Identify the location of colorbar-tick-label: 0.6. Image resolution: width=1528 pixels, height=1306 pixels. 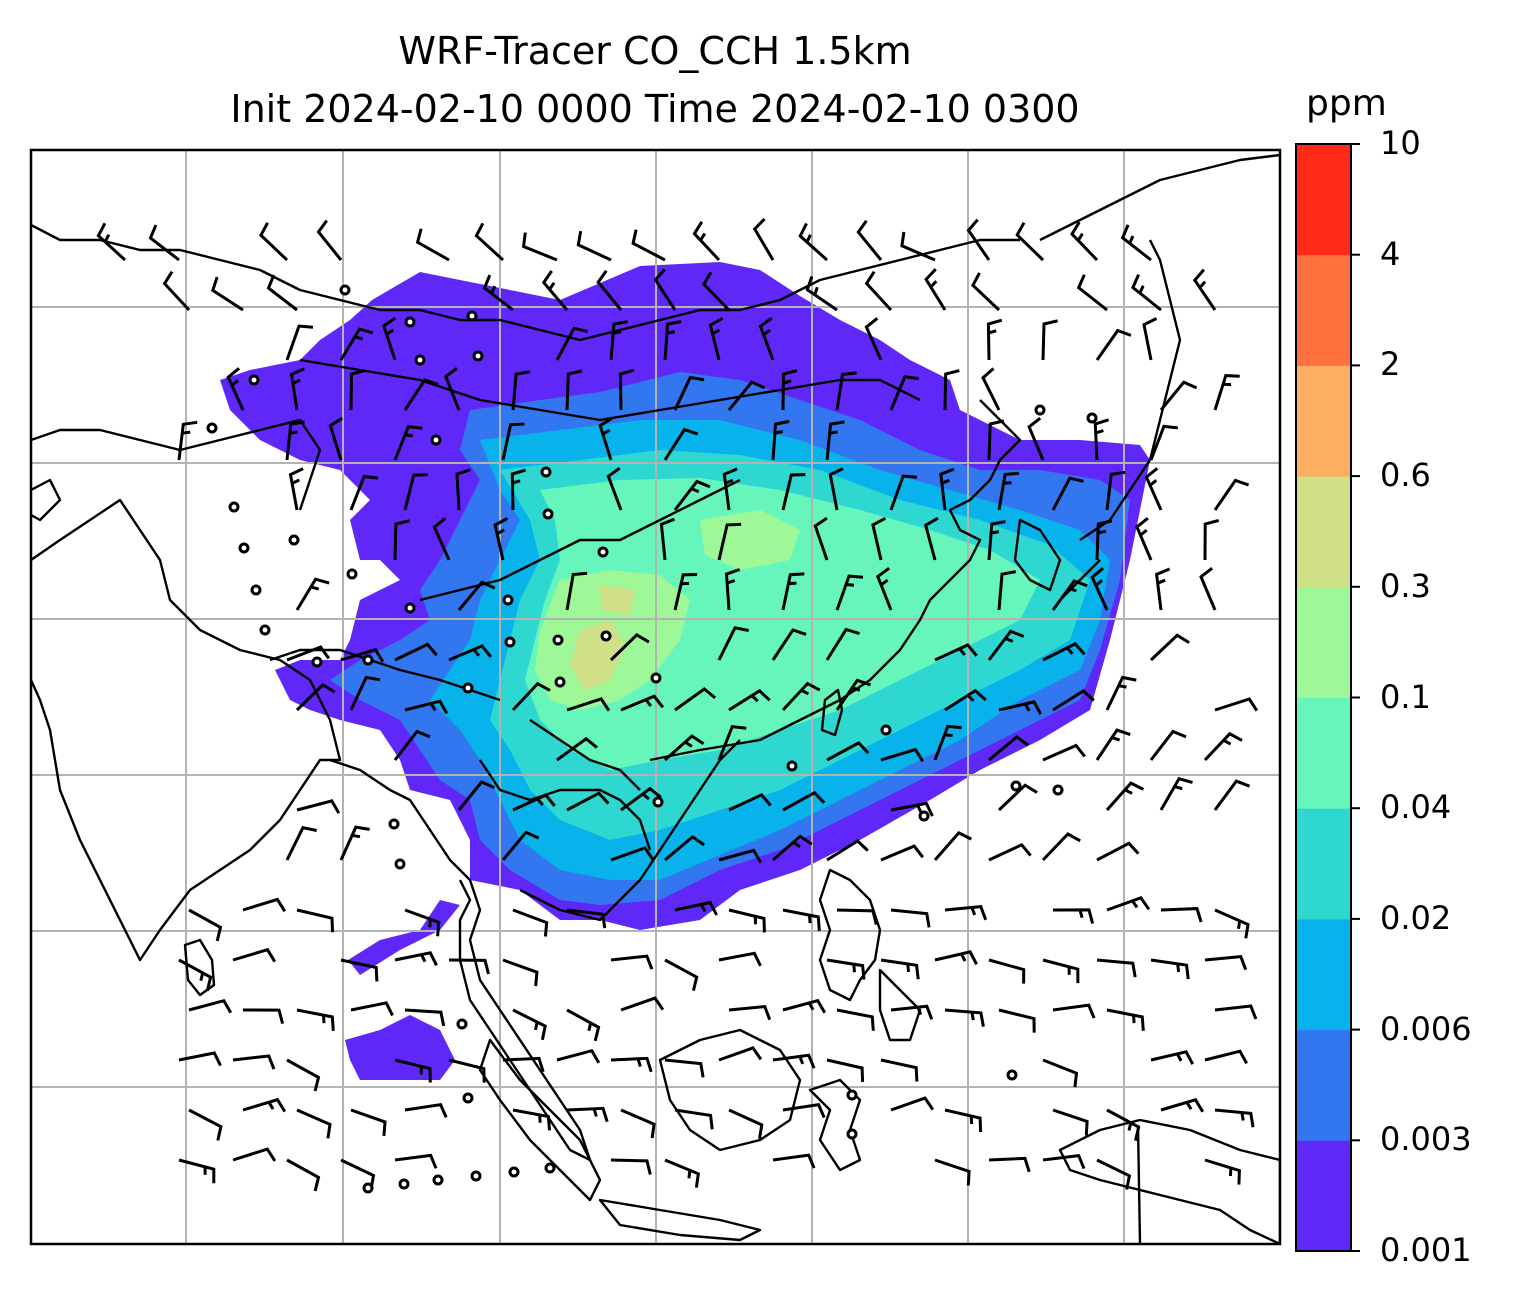
(1405, 475).